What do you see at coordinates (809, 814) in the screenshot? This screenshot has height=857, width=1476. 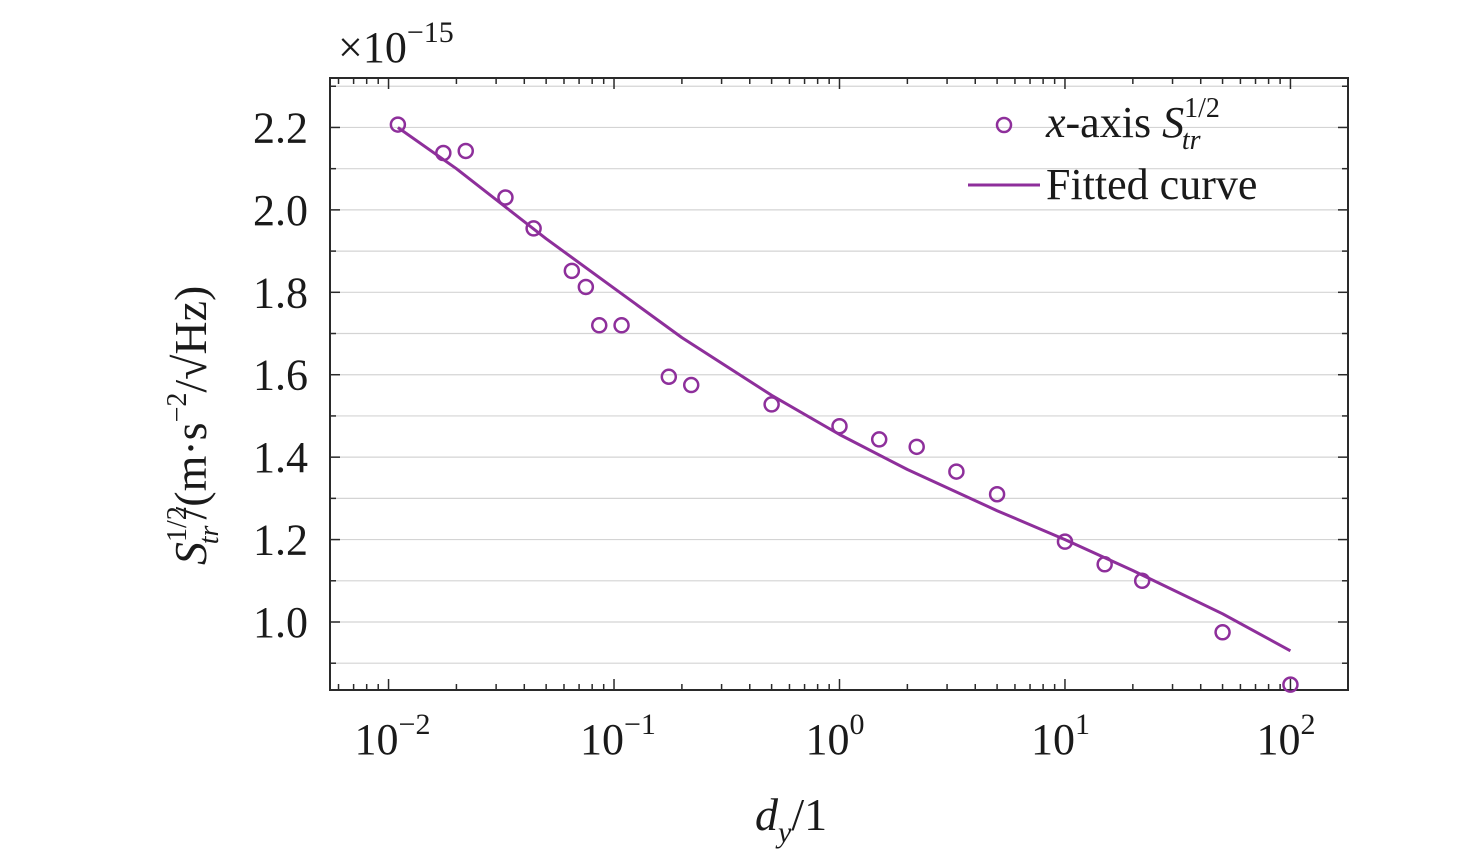 I see `x-axis-label-rest: /1` at bounding box center [809, 814].